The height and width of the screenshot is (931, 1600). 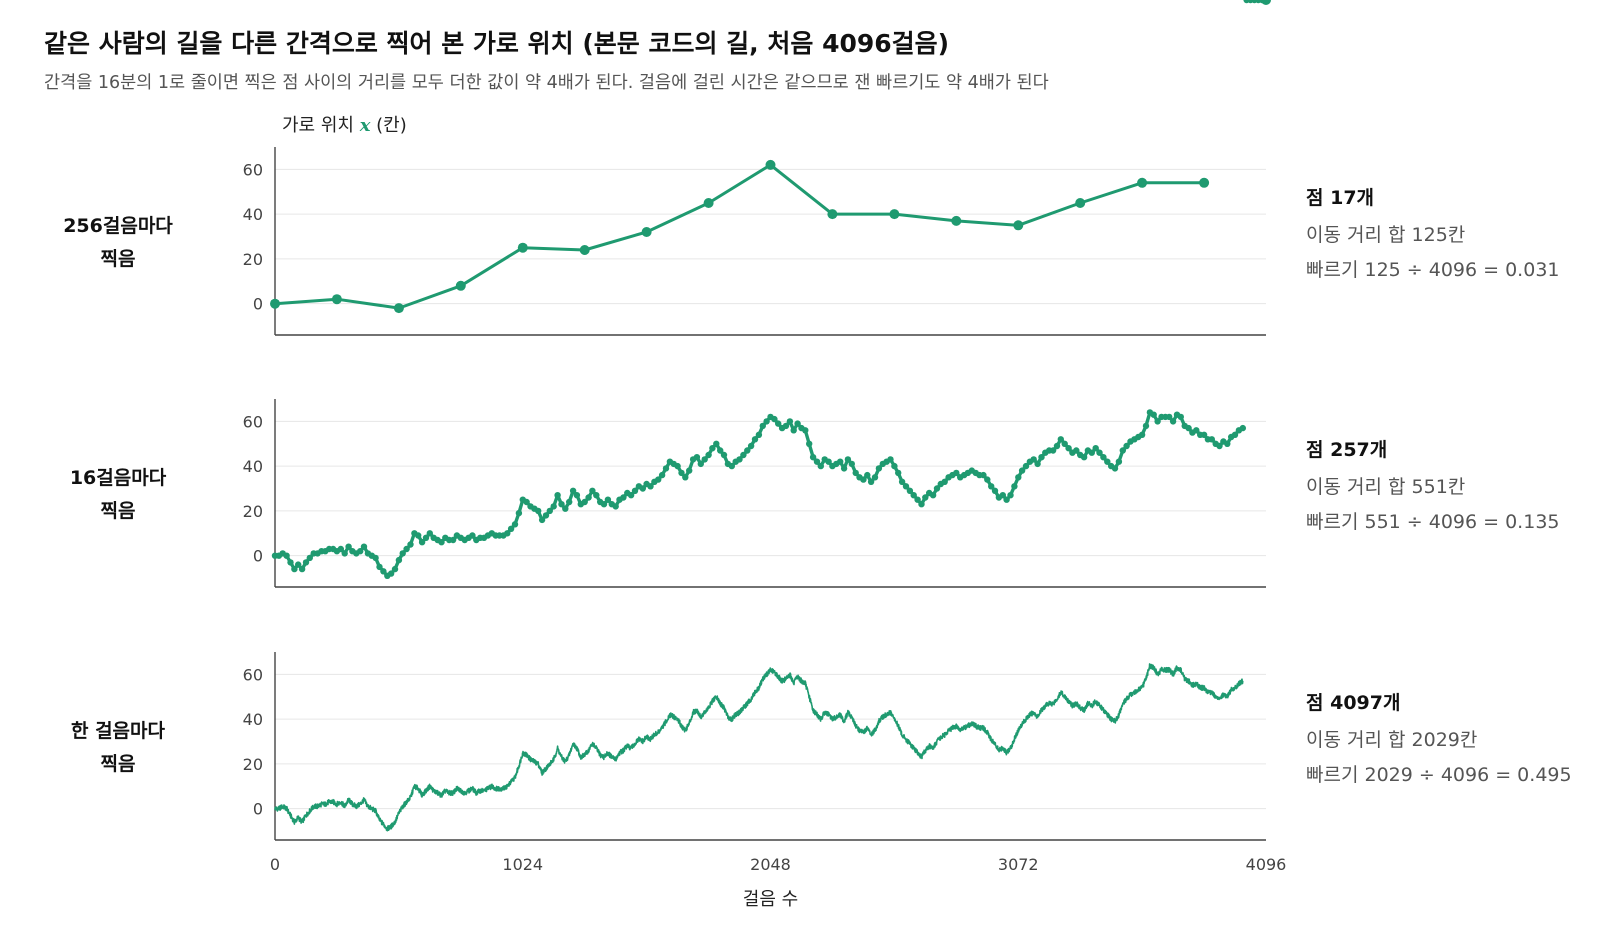 I want to click on speed-calc: 빠르기 551 ÷ 4096 = 0.135, so click(x=1433, y=522).